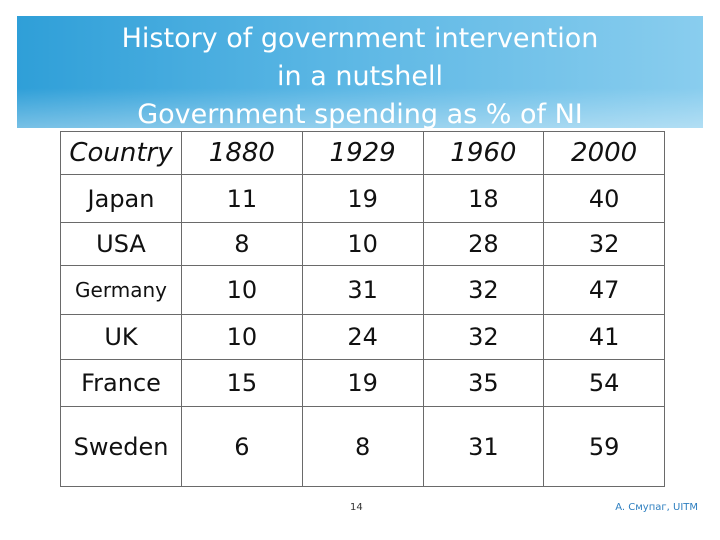  I want to click on value-cell: 28, so click(483, 244).